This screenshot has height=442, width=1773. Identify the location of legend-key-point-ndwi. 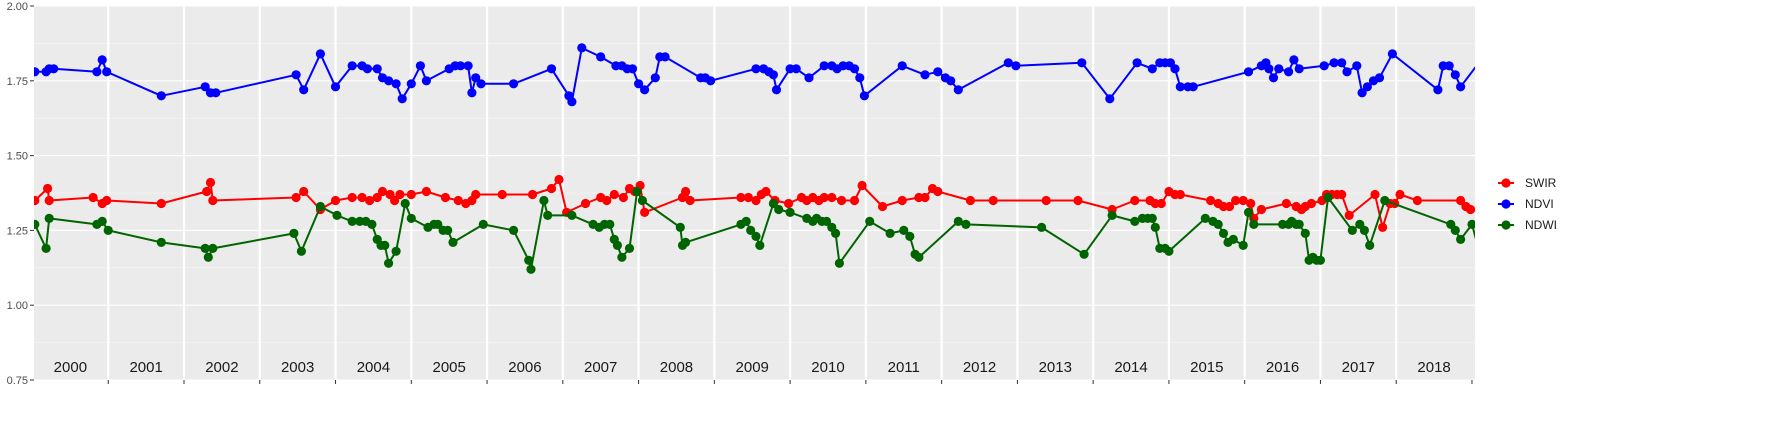
(1506, 225).